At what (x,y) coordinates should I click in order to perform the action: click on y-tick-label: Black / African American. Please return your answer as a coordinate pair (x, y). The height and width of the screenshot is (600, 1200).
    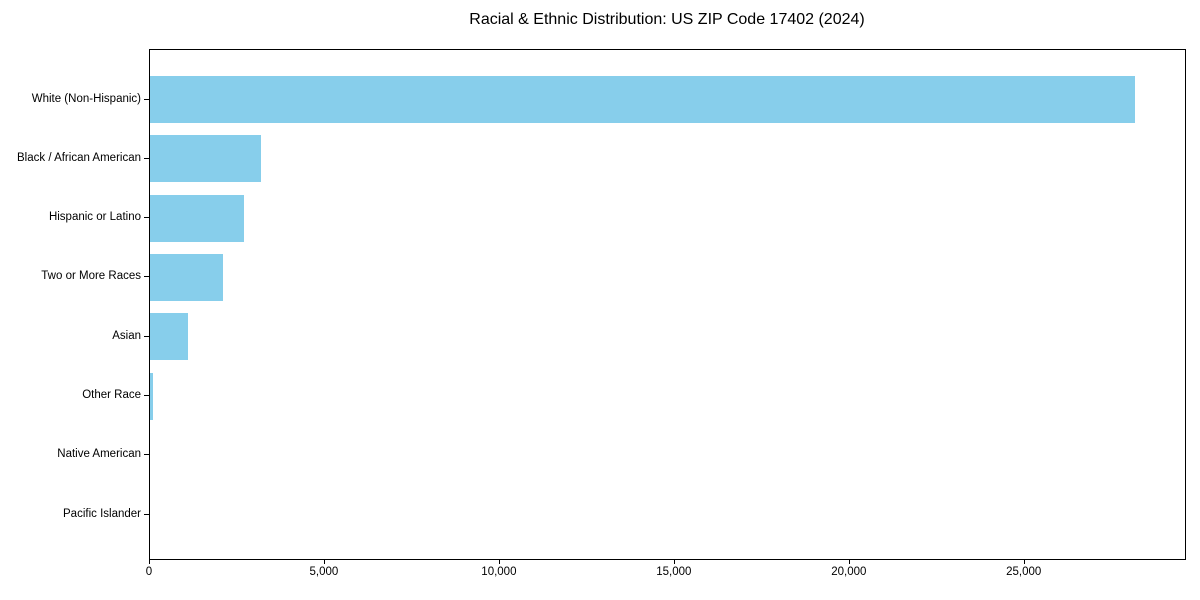
    Looking at the image, I should click on (79, 157).